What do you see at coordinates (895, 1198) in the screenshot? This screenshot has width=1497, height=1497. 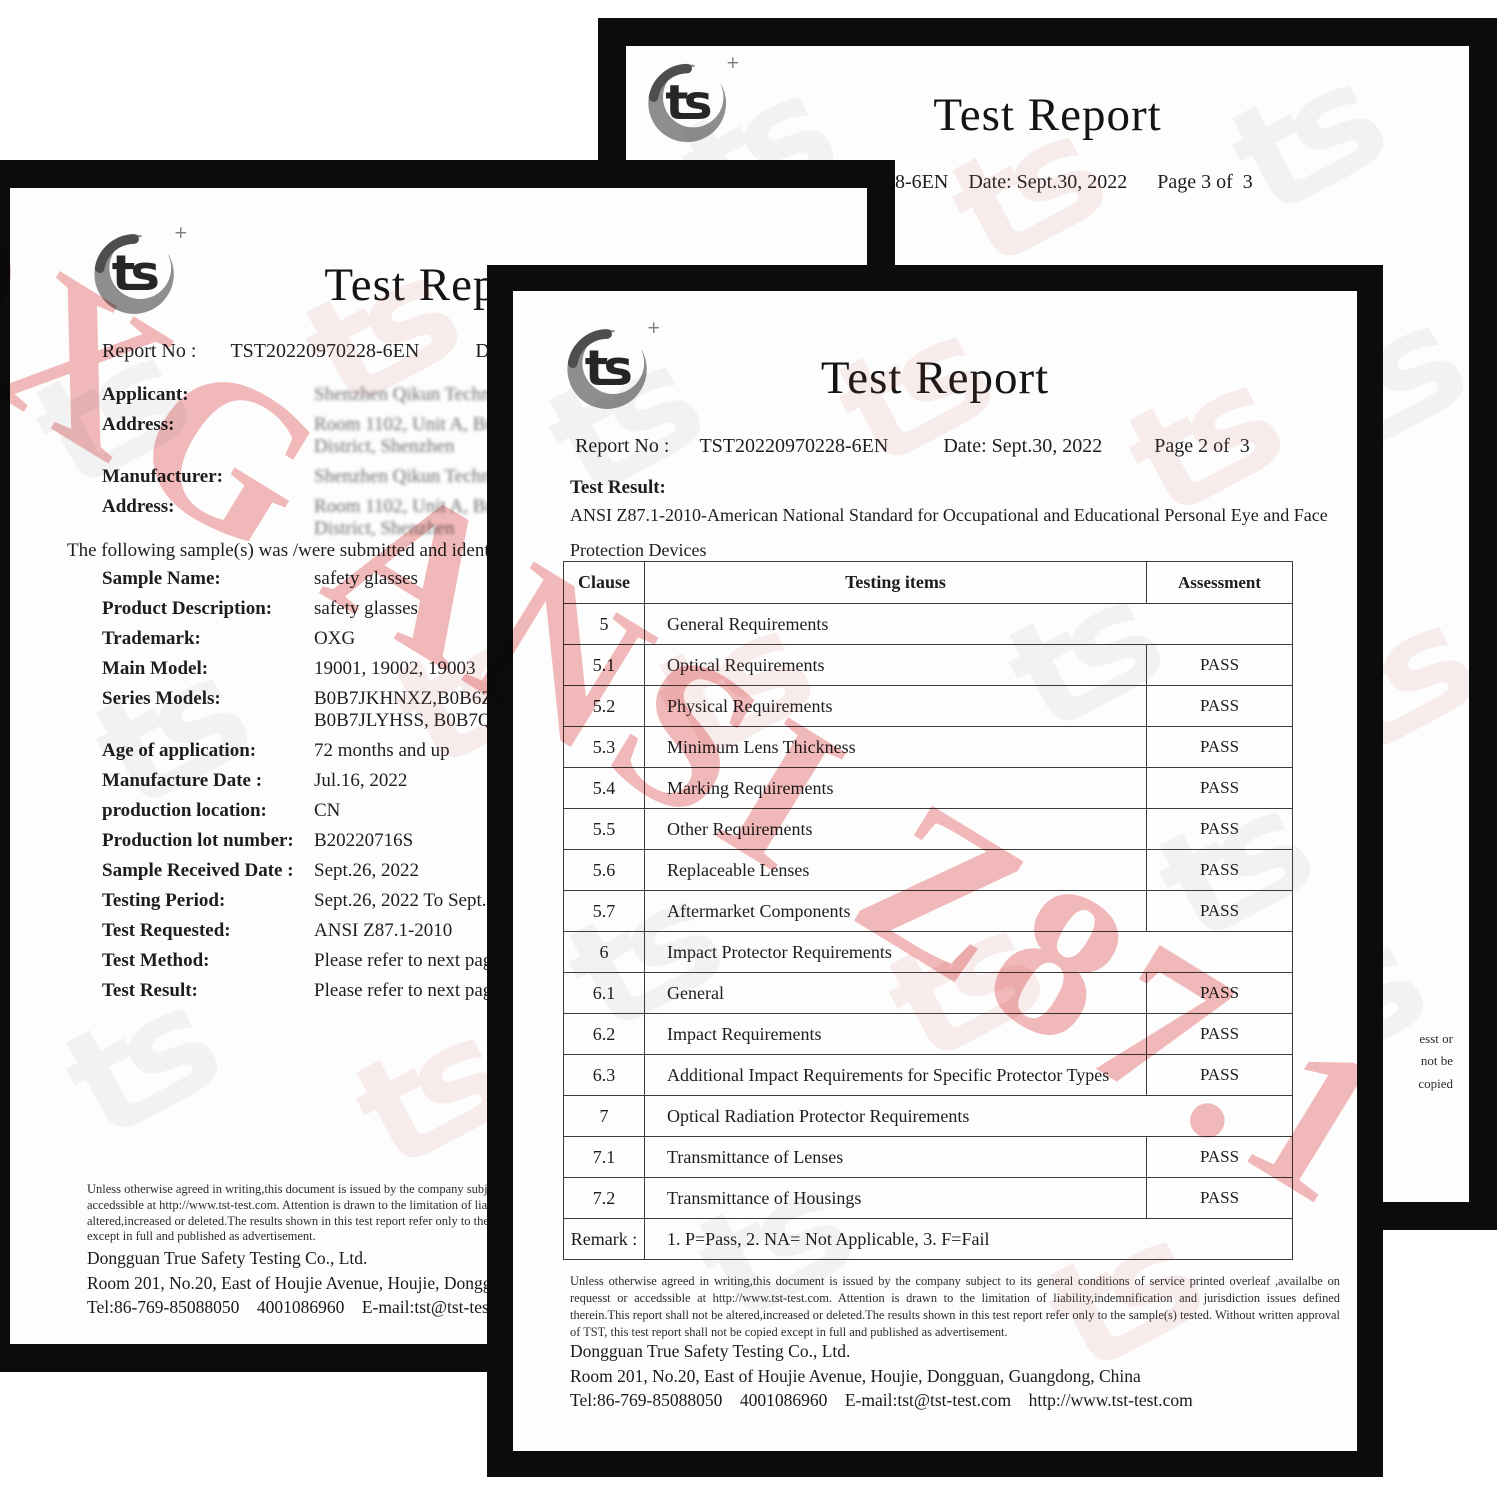 I see `cell-testing-item: Transmittance of Housings` at bounding box center [895, 1198].